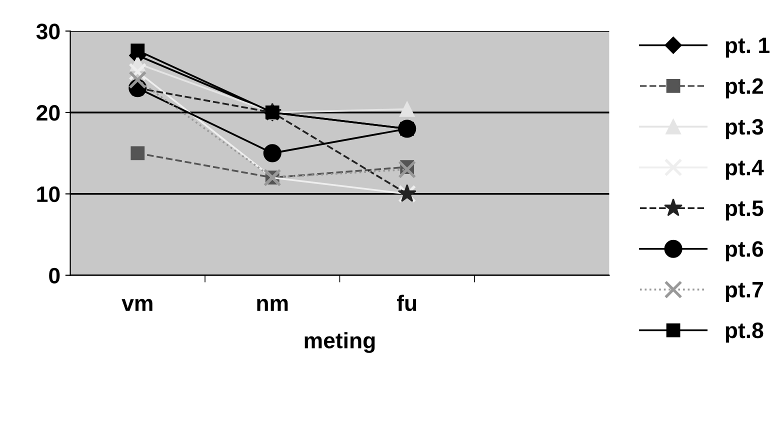 This screenshot has width=781, height=444. What do you see at coordinates (745, 170) in the screenshot?
I see `legend-label: pt.4` at bounding box center [745, 170].